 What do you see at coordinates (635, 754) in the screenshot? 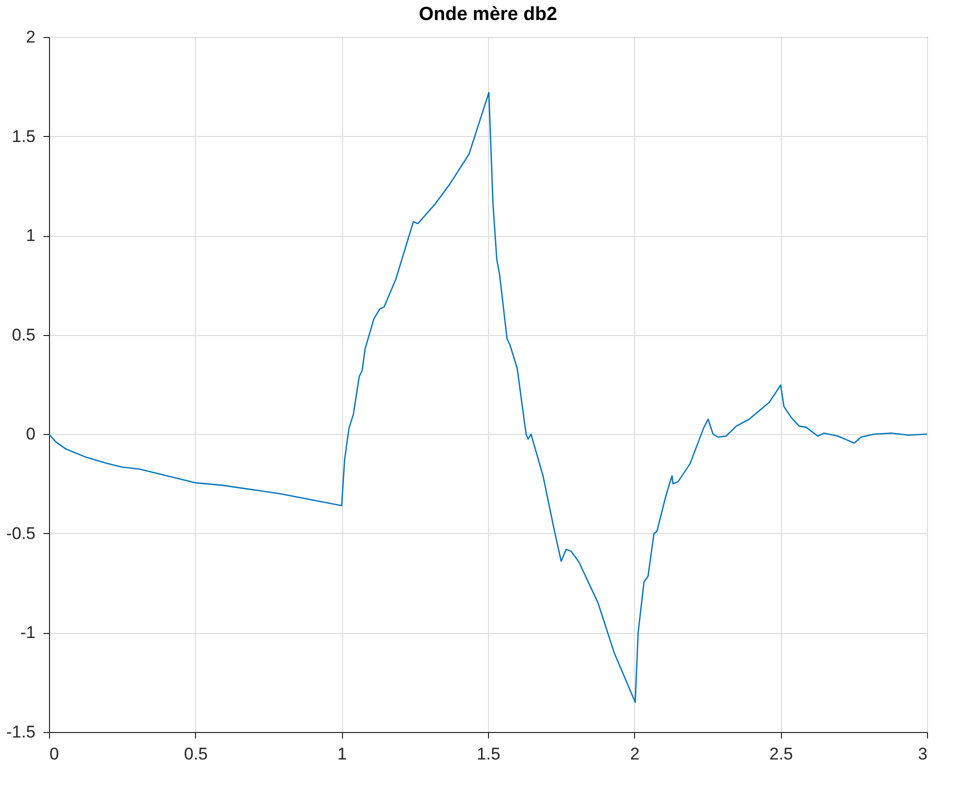
I see `x-tick-label: 2` at bounding box center [635, 754].